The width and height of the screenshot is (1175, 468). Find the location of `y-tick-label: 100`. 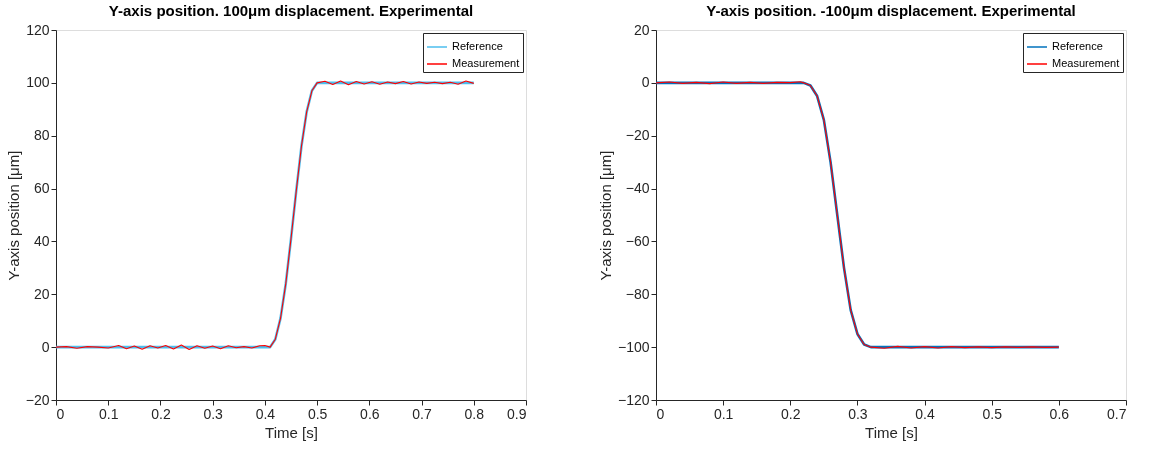

y-tick-label: 100 is located at coordinates (38, 82).